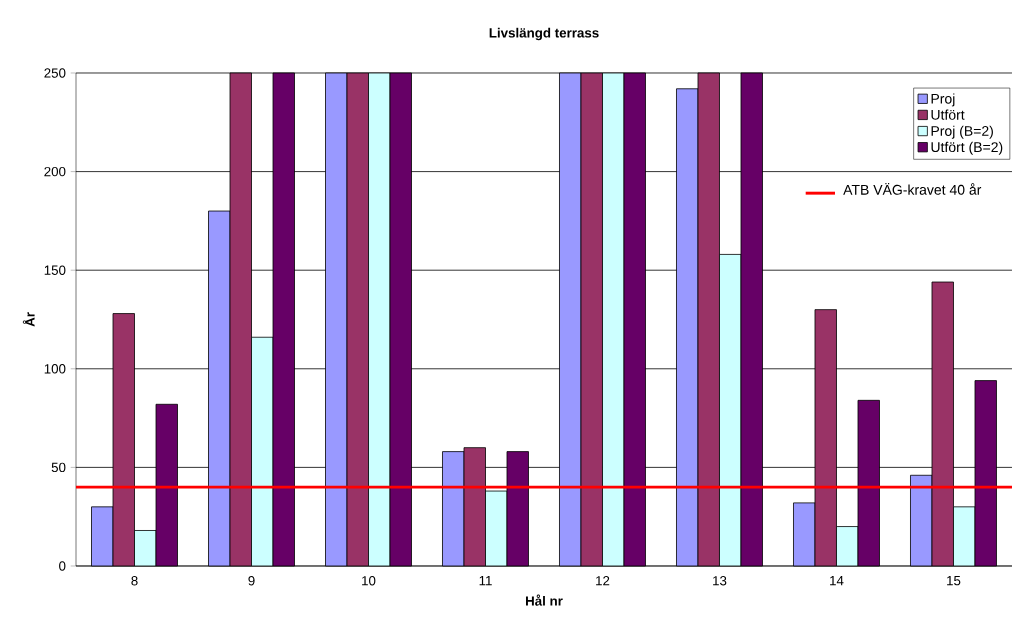 This screenshot has height=628, width=1028. Describe the element at coordinates (28, 319) in the screenshot. I see `y-axis-title: År` at that location.